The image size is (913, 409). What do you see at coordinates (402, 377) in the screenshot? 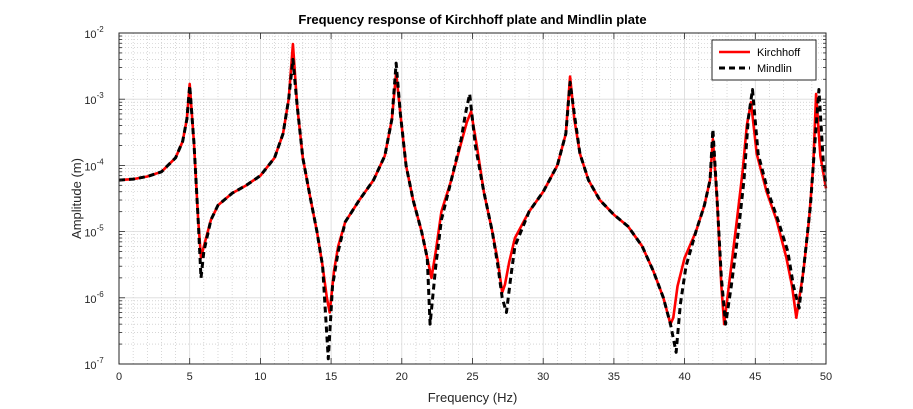
I see `x-tick-label: 20` at bounding box center [402, 377].